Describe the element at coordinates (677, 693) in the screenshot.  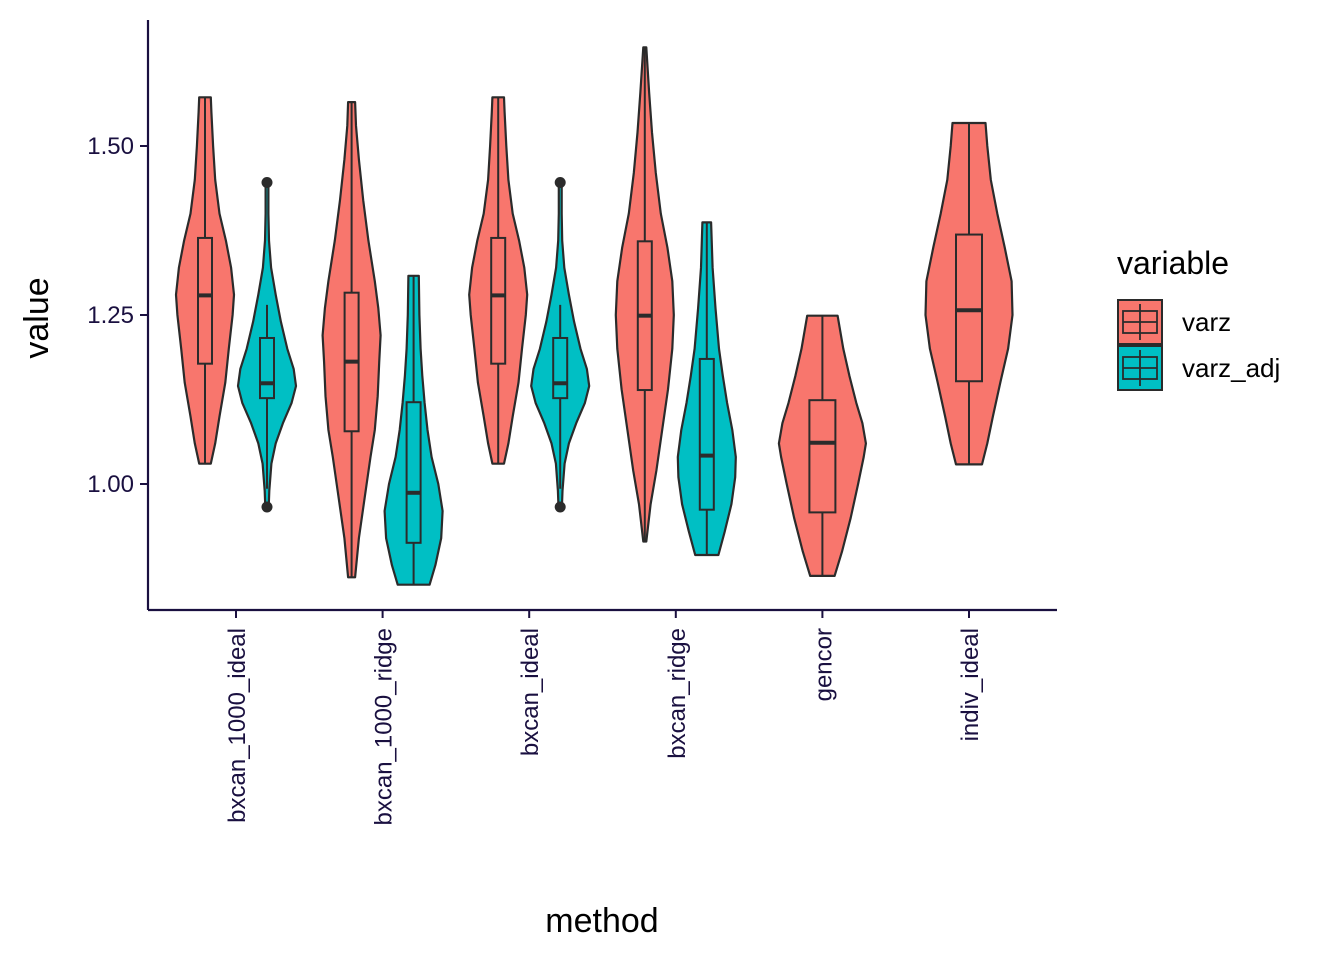
I see `x-tick-label: bxcan_ridge` at that location.